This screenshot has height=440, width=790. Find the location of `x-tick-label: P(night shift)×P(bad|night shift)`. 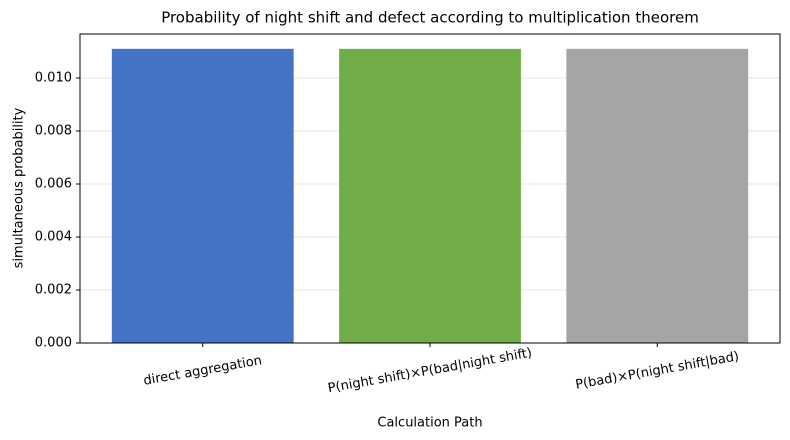

x-tick-label: P(night shift)×P(bad|night shift) is located at coordinates (430, 371).